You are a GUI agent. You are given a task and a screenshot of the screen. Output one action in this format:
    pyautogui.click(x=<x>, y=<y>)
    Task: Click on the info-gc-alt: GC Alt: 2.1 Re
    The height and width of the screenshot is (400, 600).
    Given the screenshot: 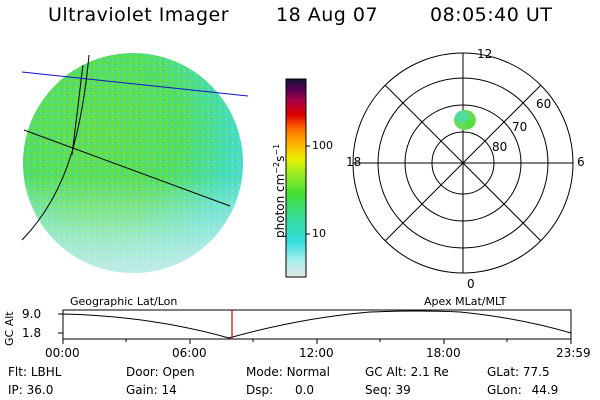 What is the action you would take?
    pyautogui.click(x=407, y=372)
    